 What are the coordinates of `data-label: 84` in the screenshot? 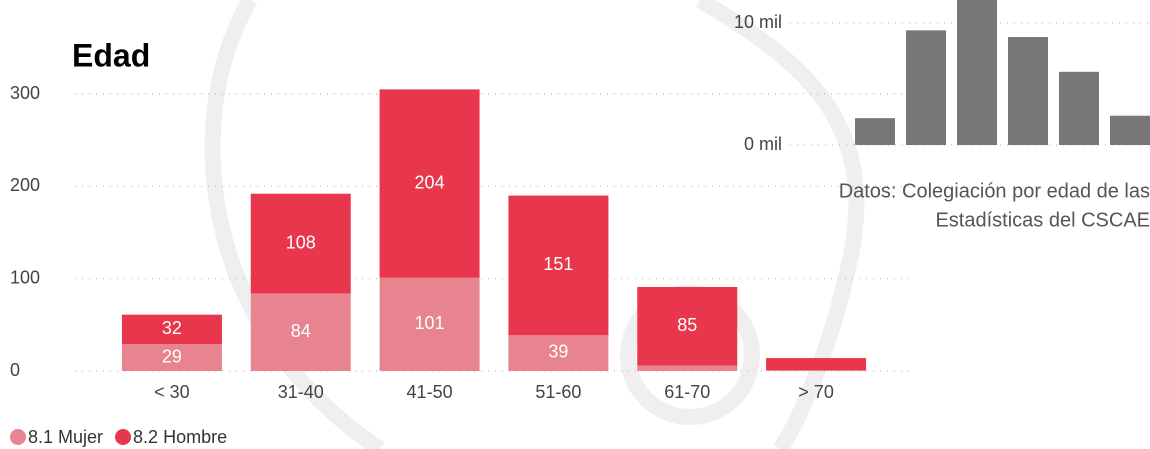 It's located at (301, 331).